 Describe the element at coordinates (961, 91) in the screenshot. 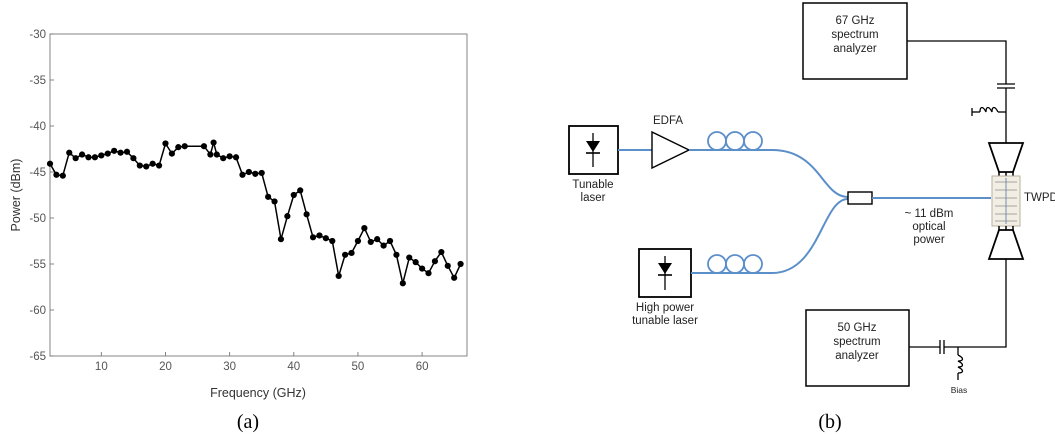

I see `top-rf-cable` at that location.